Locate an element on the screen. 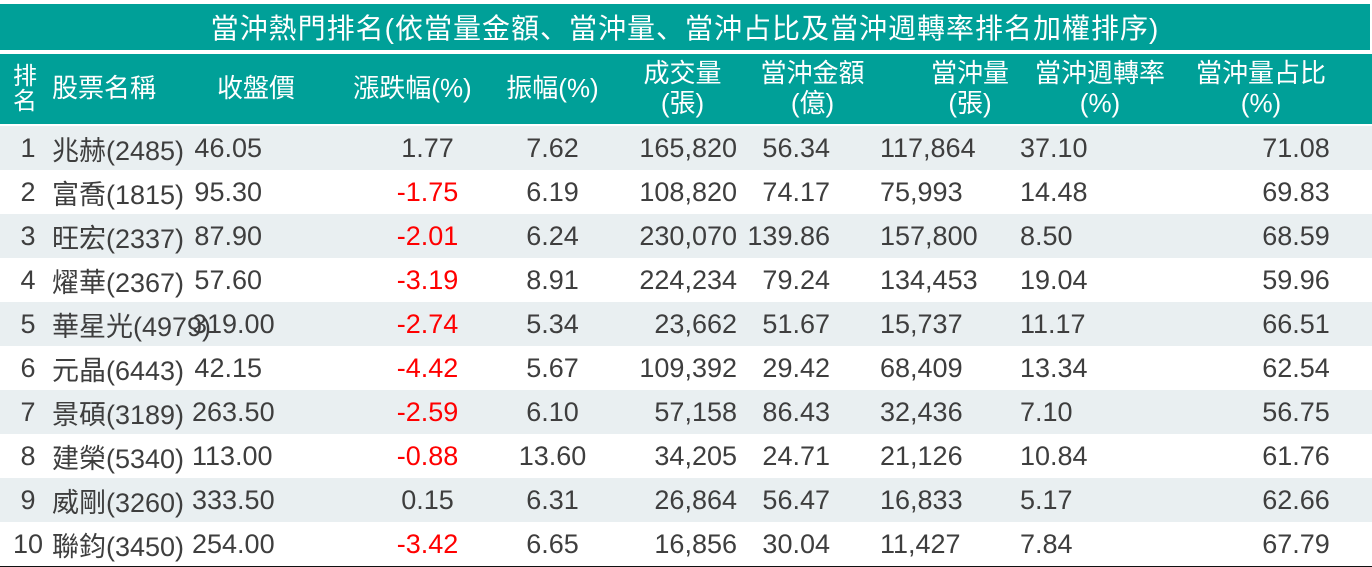 The width and height of the screenshot is (1372, 567). cell-rank: 5 is located at coordinates (25, 324).